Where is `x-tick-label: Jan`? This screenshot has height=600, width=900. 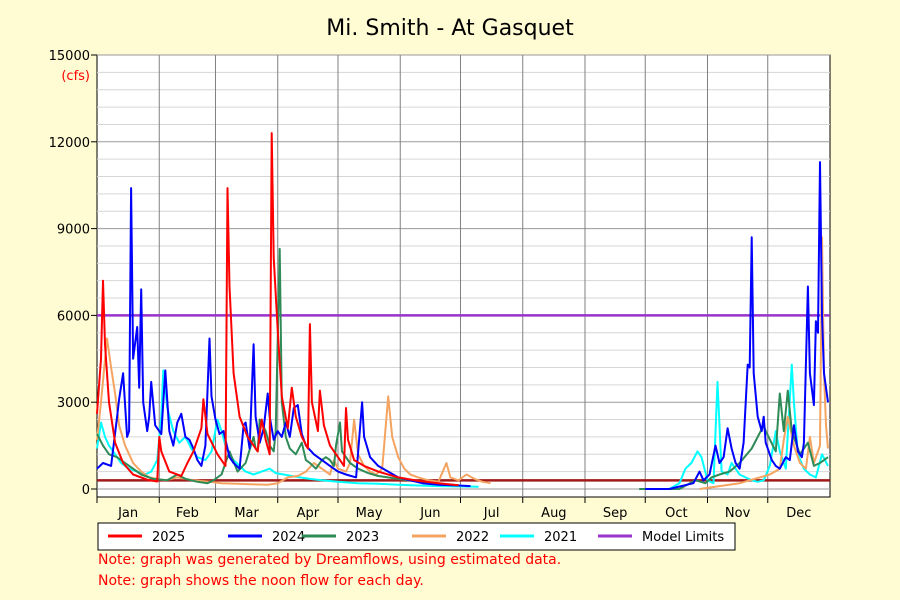 x-tick-label: Jan is located at coordinates (127, 513).